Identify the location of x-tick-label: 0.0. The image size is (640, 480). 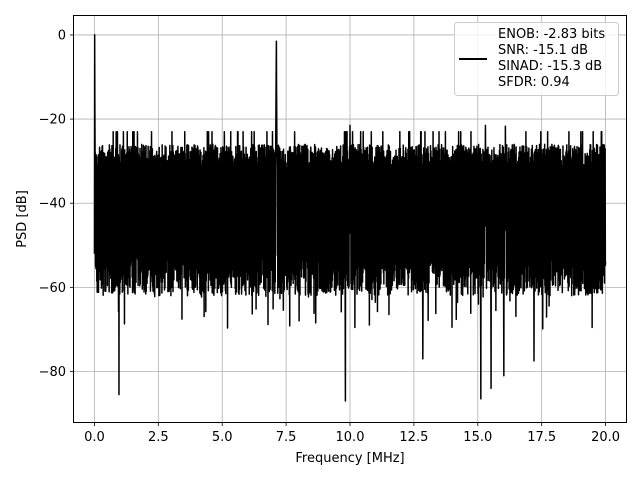
(94, 437).